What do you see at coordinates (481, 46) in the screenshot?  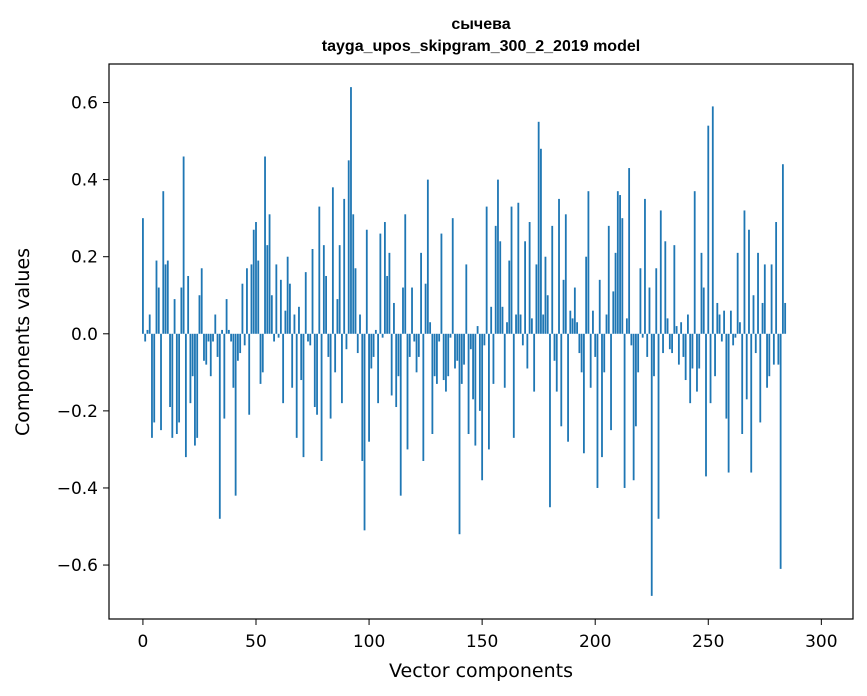 I see `chart-subtitle: tayga_upos_skipgram_300_2_2019 model` at bounding box center [481, 46].